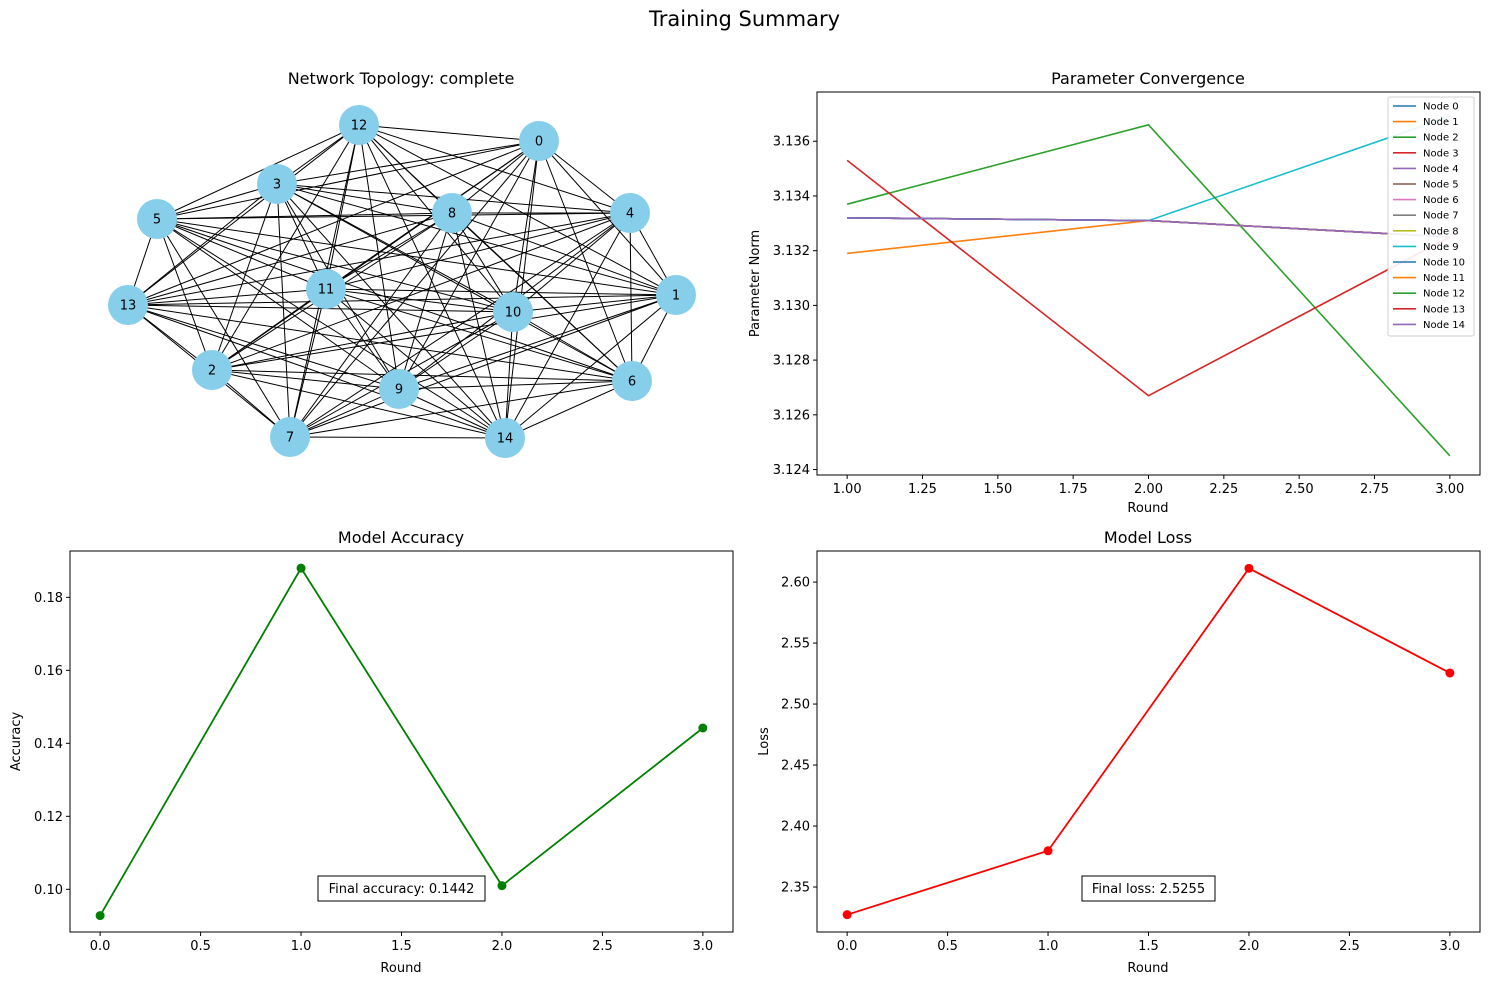 The height and width of the screenshot is (985, 1489). Describe the element at coordinates (1441, 122) in the screenshot. I see `convergence-legend-label: Node 1` at that location.